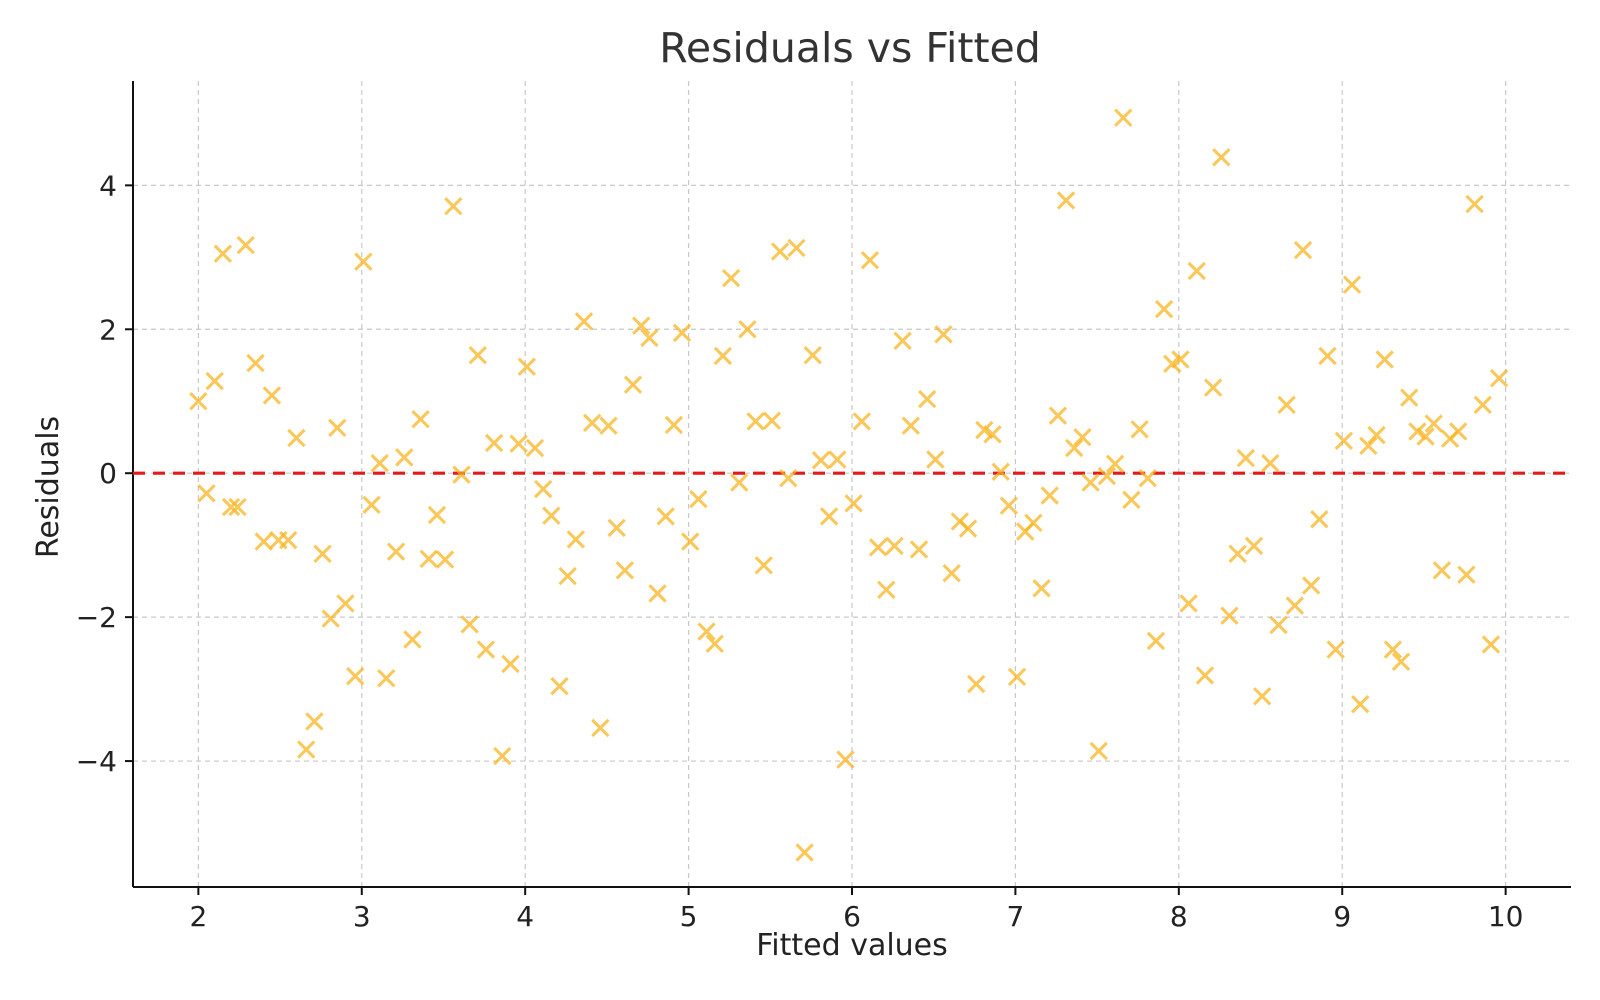 The width and height of the screenshot is (1600, 1000). What do you see at coordinates (850, 48) in the screenshot?
I see `chart-title: Residuals vs Fitted` at bounding box center [850, 48].